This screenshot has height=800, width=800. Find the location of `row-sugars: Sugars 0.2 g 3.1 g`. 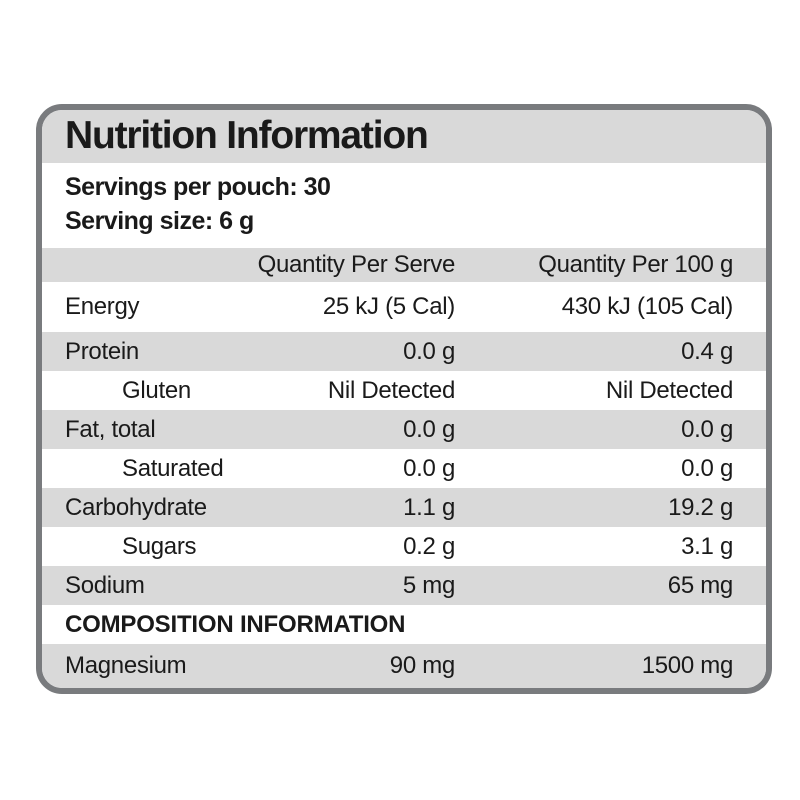

row-sugars: Sugars 0.2 g 3.1 g is located at coordinates (404, 546).